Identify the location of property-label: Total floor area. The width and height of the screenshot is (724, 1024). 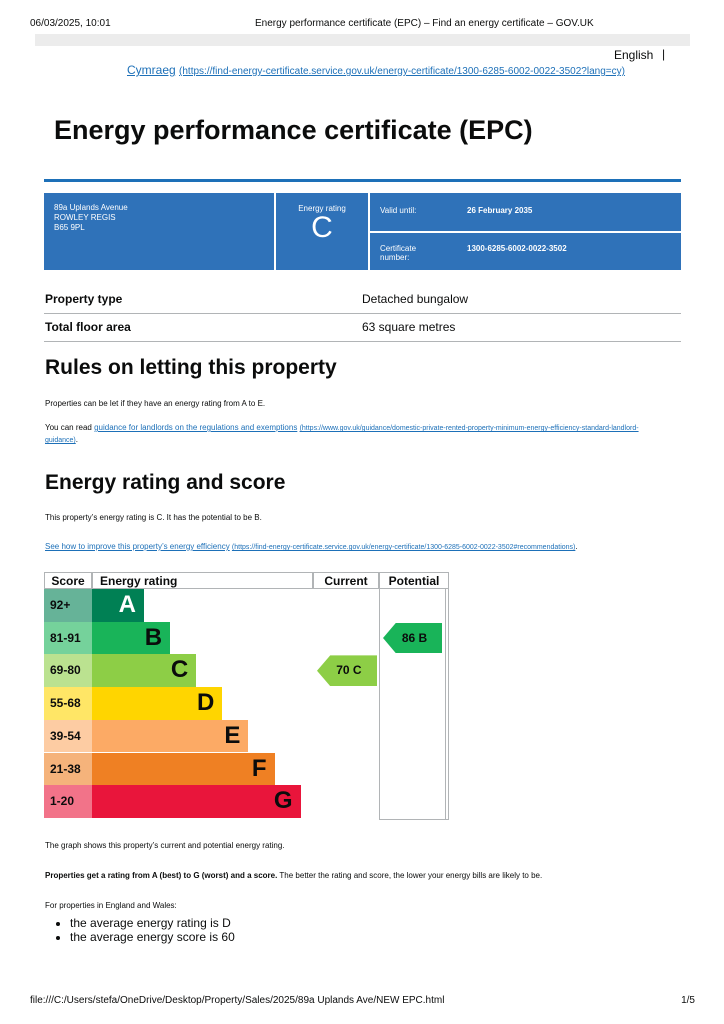
(88, 327).